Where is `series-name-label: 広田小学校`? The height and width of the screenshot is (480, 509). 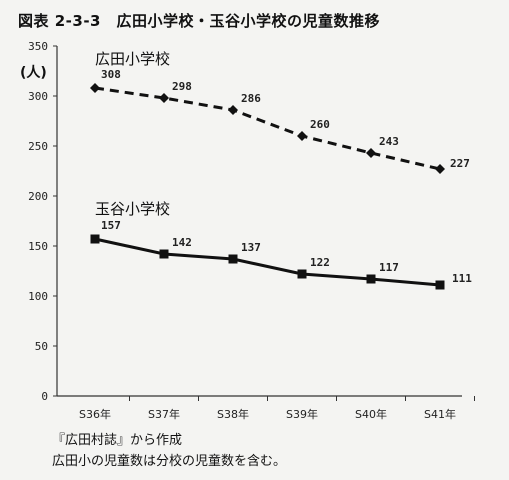 series-name-label: 広田小学校 is located at coordinates (132, 59).